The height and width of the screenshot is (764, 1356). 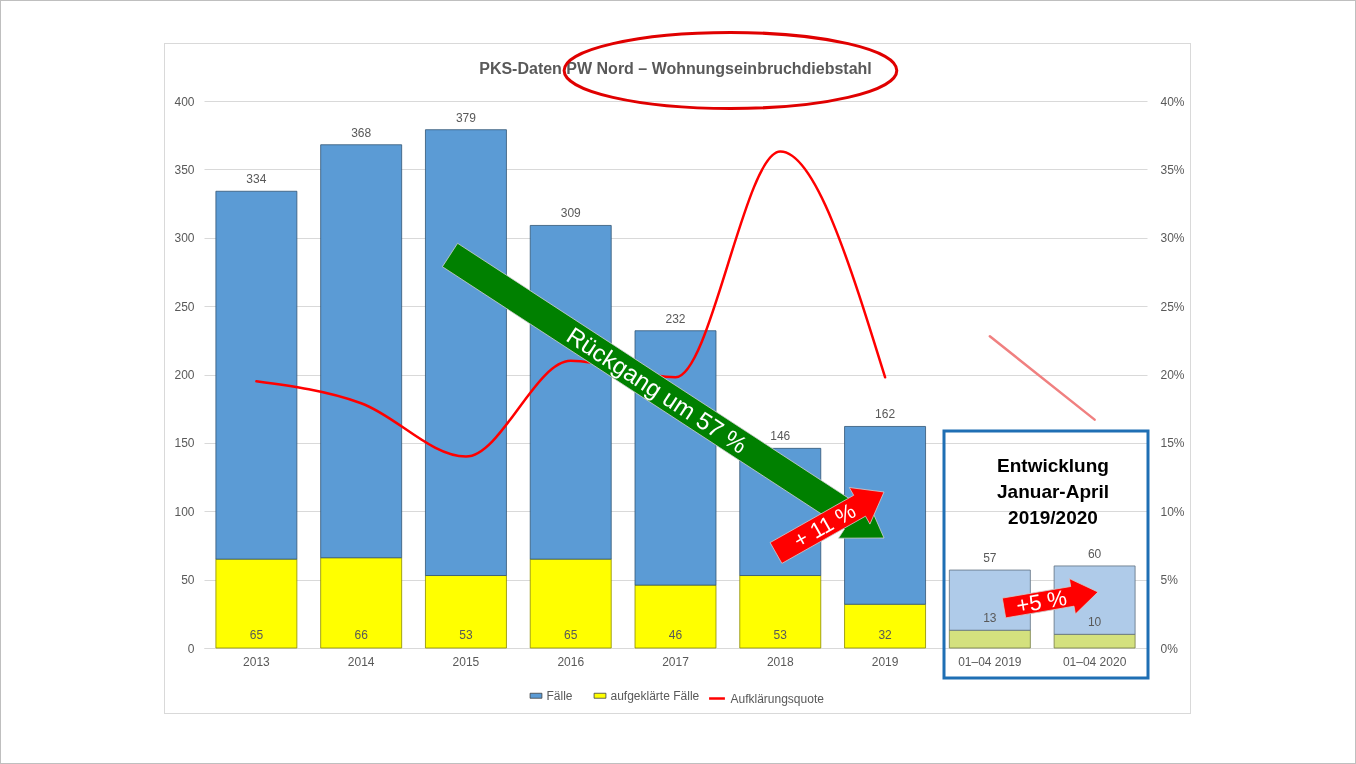 What do you see at coordinates (184, 238) in the screenshot?
I see `y-tick-label: 300` at bounding box center [184, 238].